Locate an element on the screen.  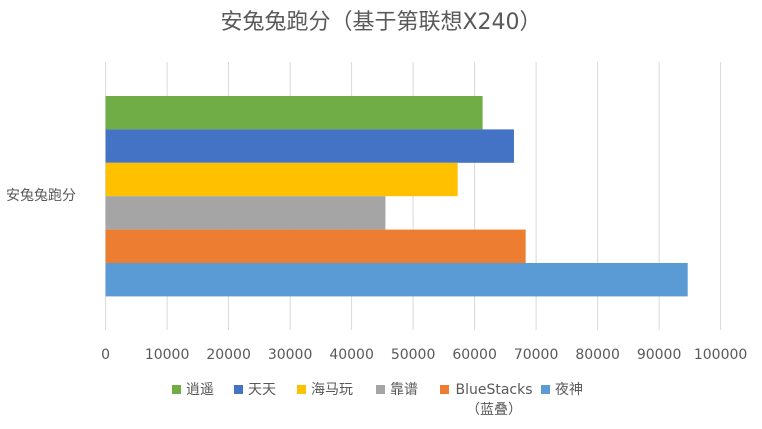
legend-item: 靠谱 is located at coordinates (397, 390).